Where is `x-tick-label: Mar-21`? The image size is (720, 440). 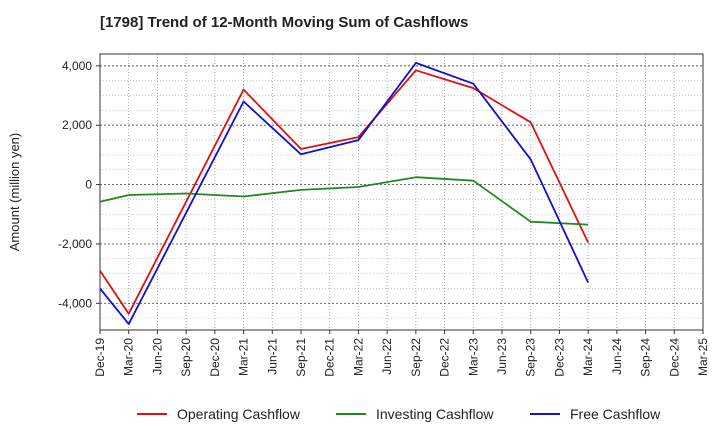
x-tick-label: Mar-21 is located at coordinates (244, 357).